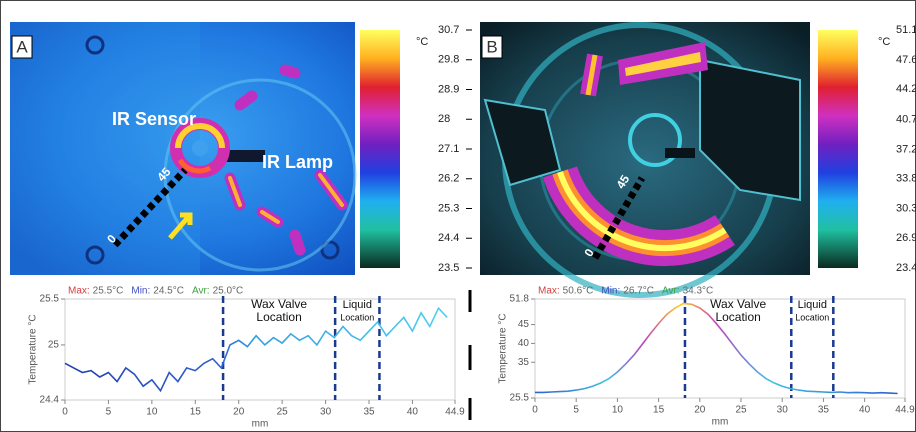  Describe the element at coordinates (448, 179) in the screenshot. I see `colorbar-tick-label: 26.2` at that location.